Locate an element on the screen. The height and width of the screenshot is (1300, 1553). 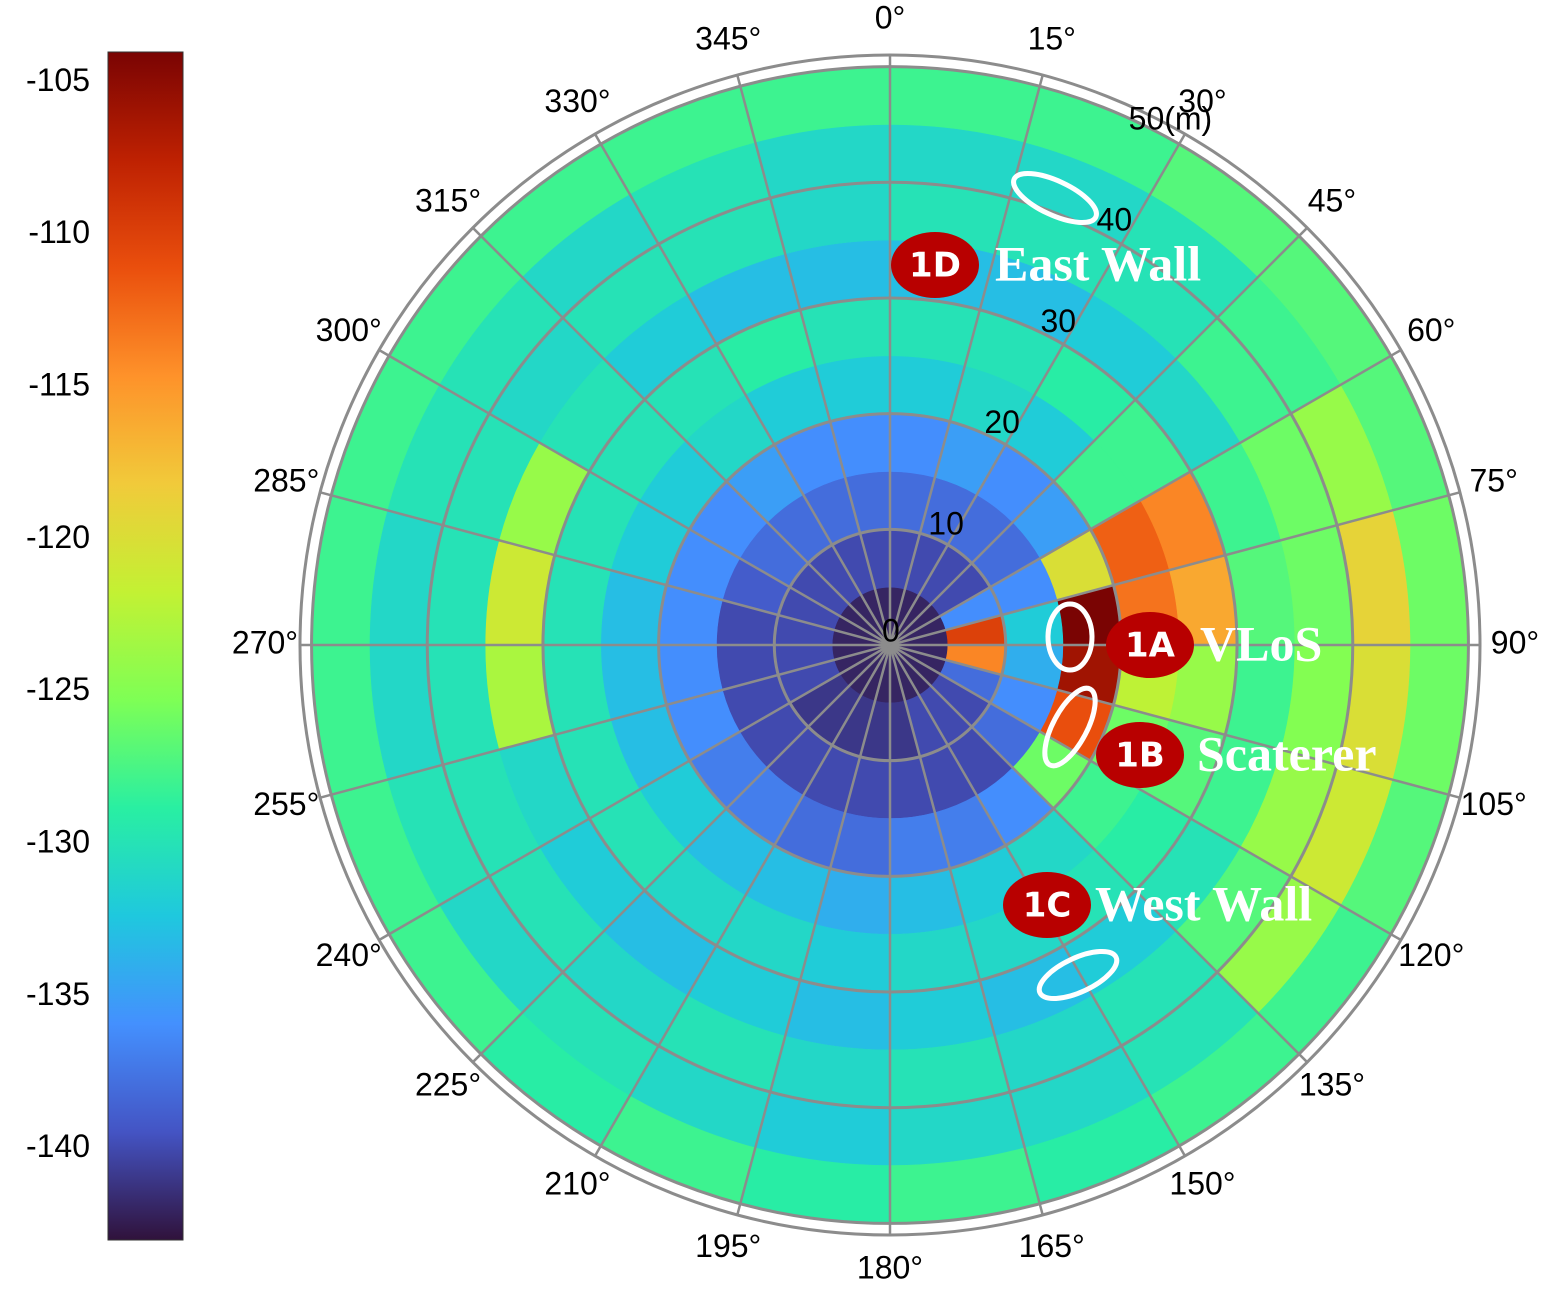
colorbar is located at coordinates (145, 646).